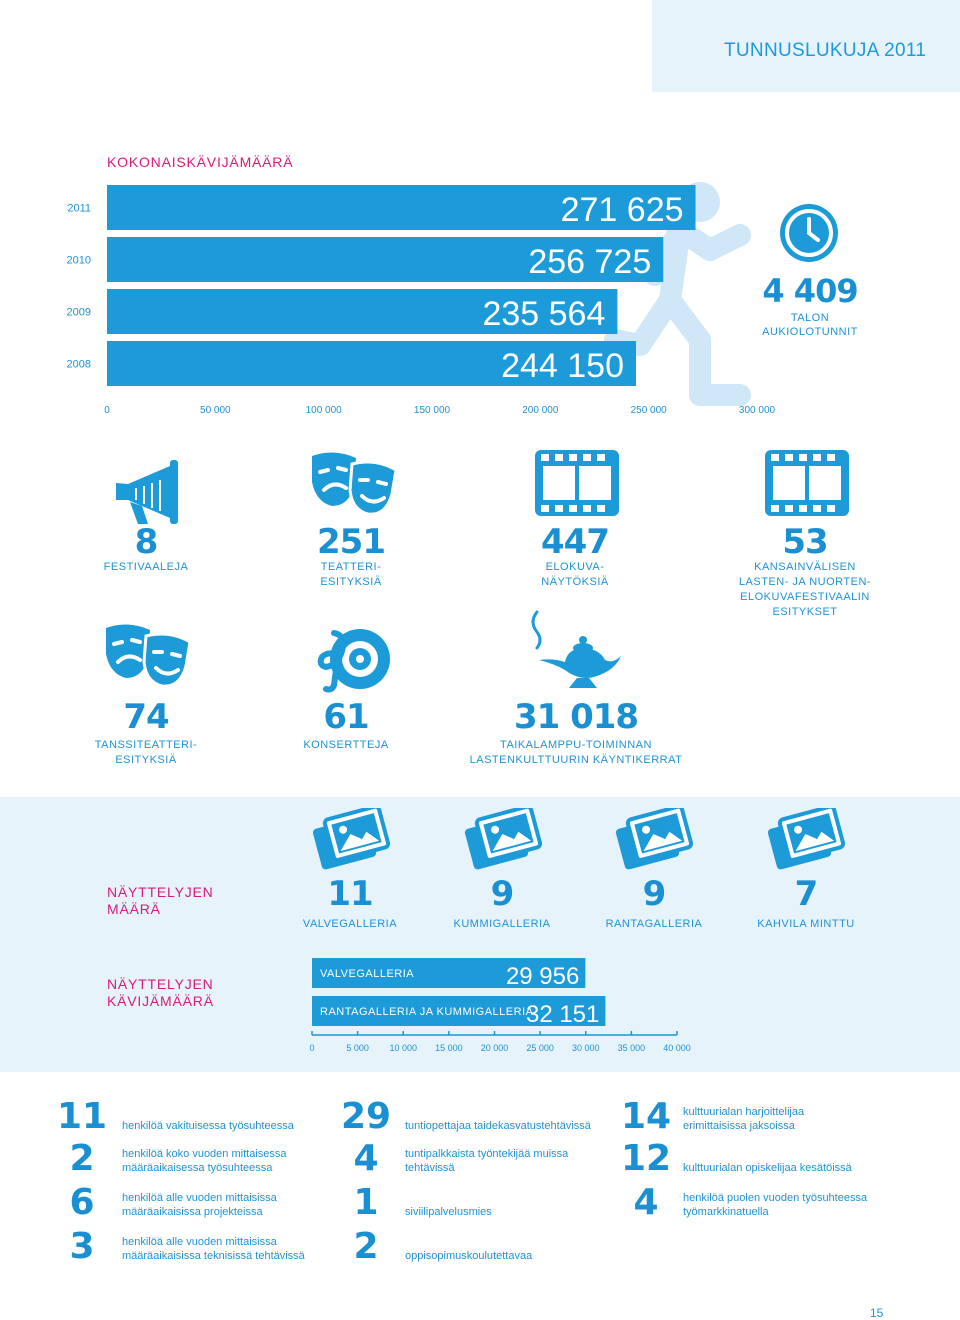  I want to click on staff-description: kulttuurialan opiskelijaa kesätöissä, so click(767, 1168).